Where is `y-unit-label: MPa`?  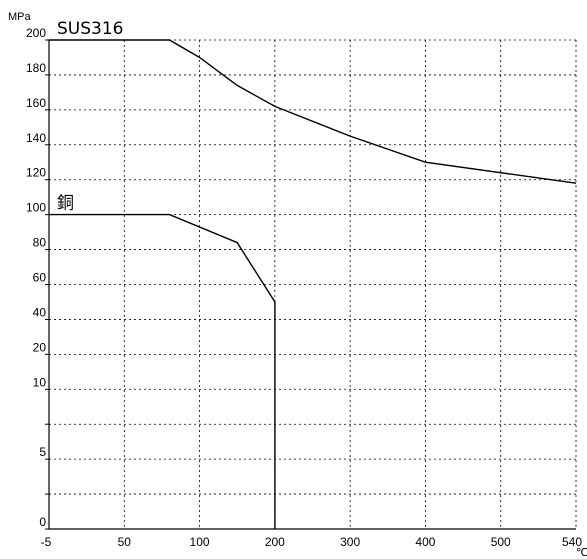 y-unit-label: MPa is located at coordinates (20, 17).